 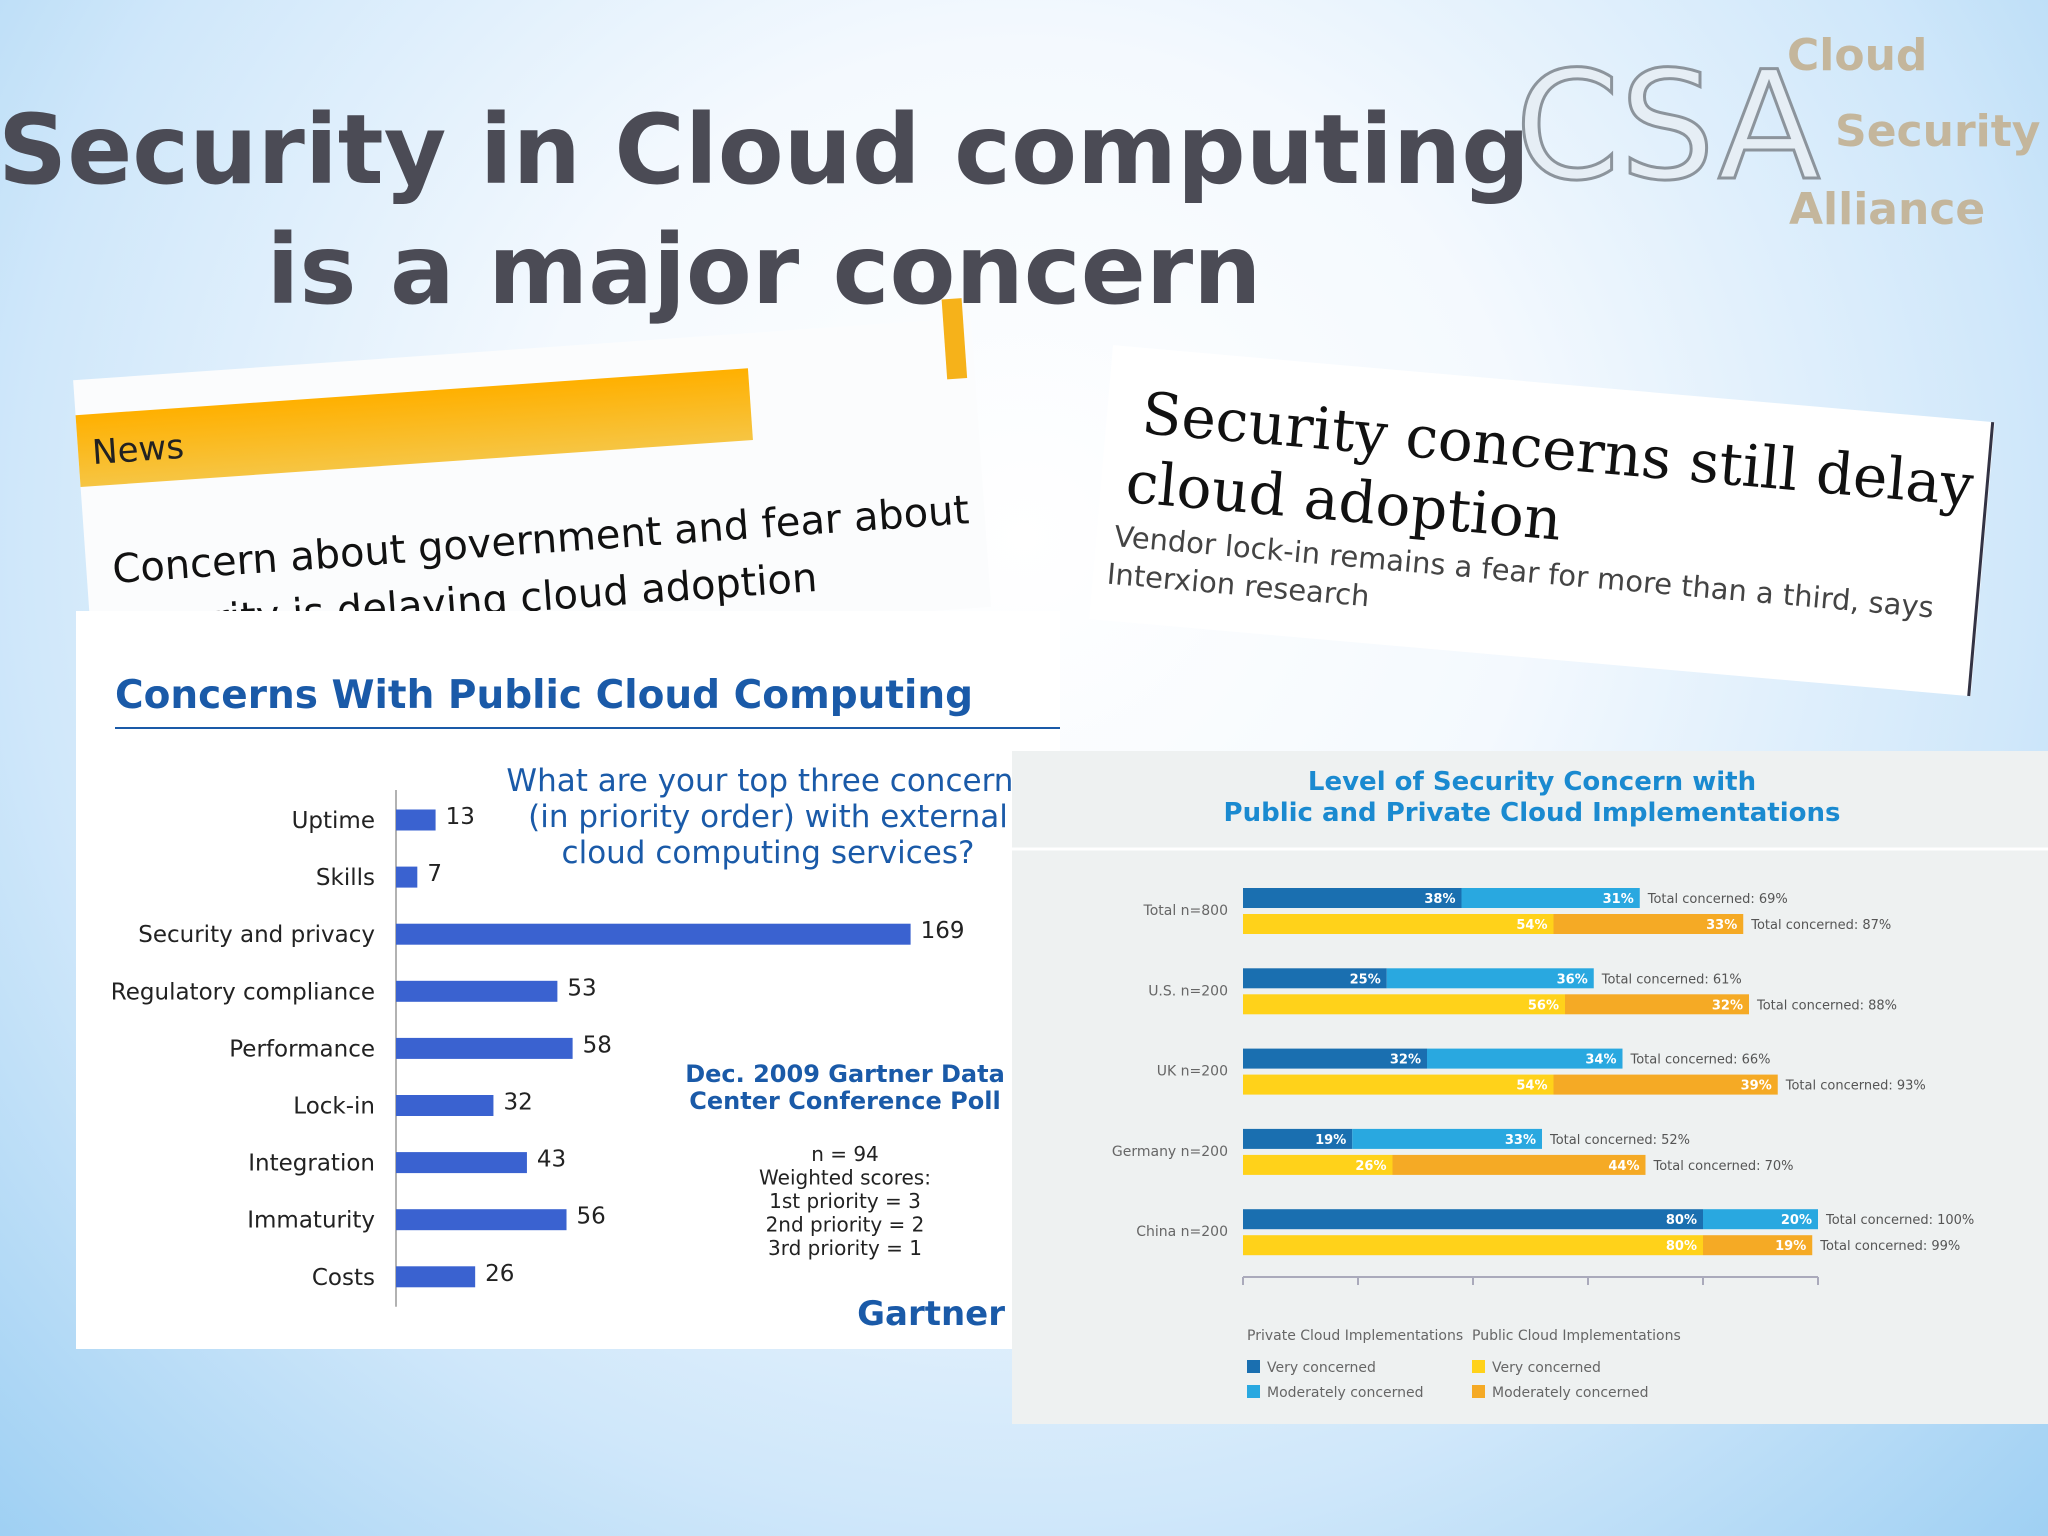 I want to click on value-label: 38%, so click(x=1439, y=899).